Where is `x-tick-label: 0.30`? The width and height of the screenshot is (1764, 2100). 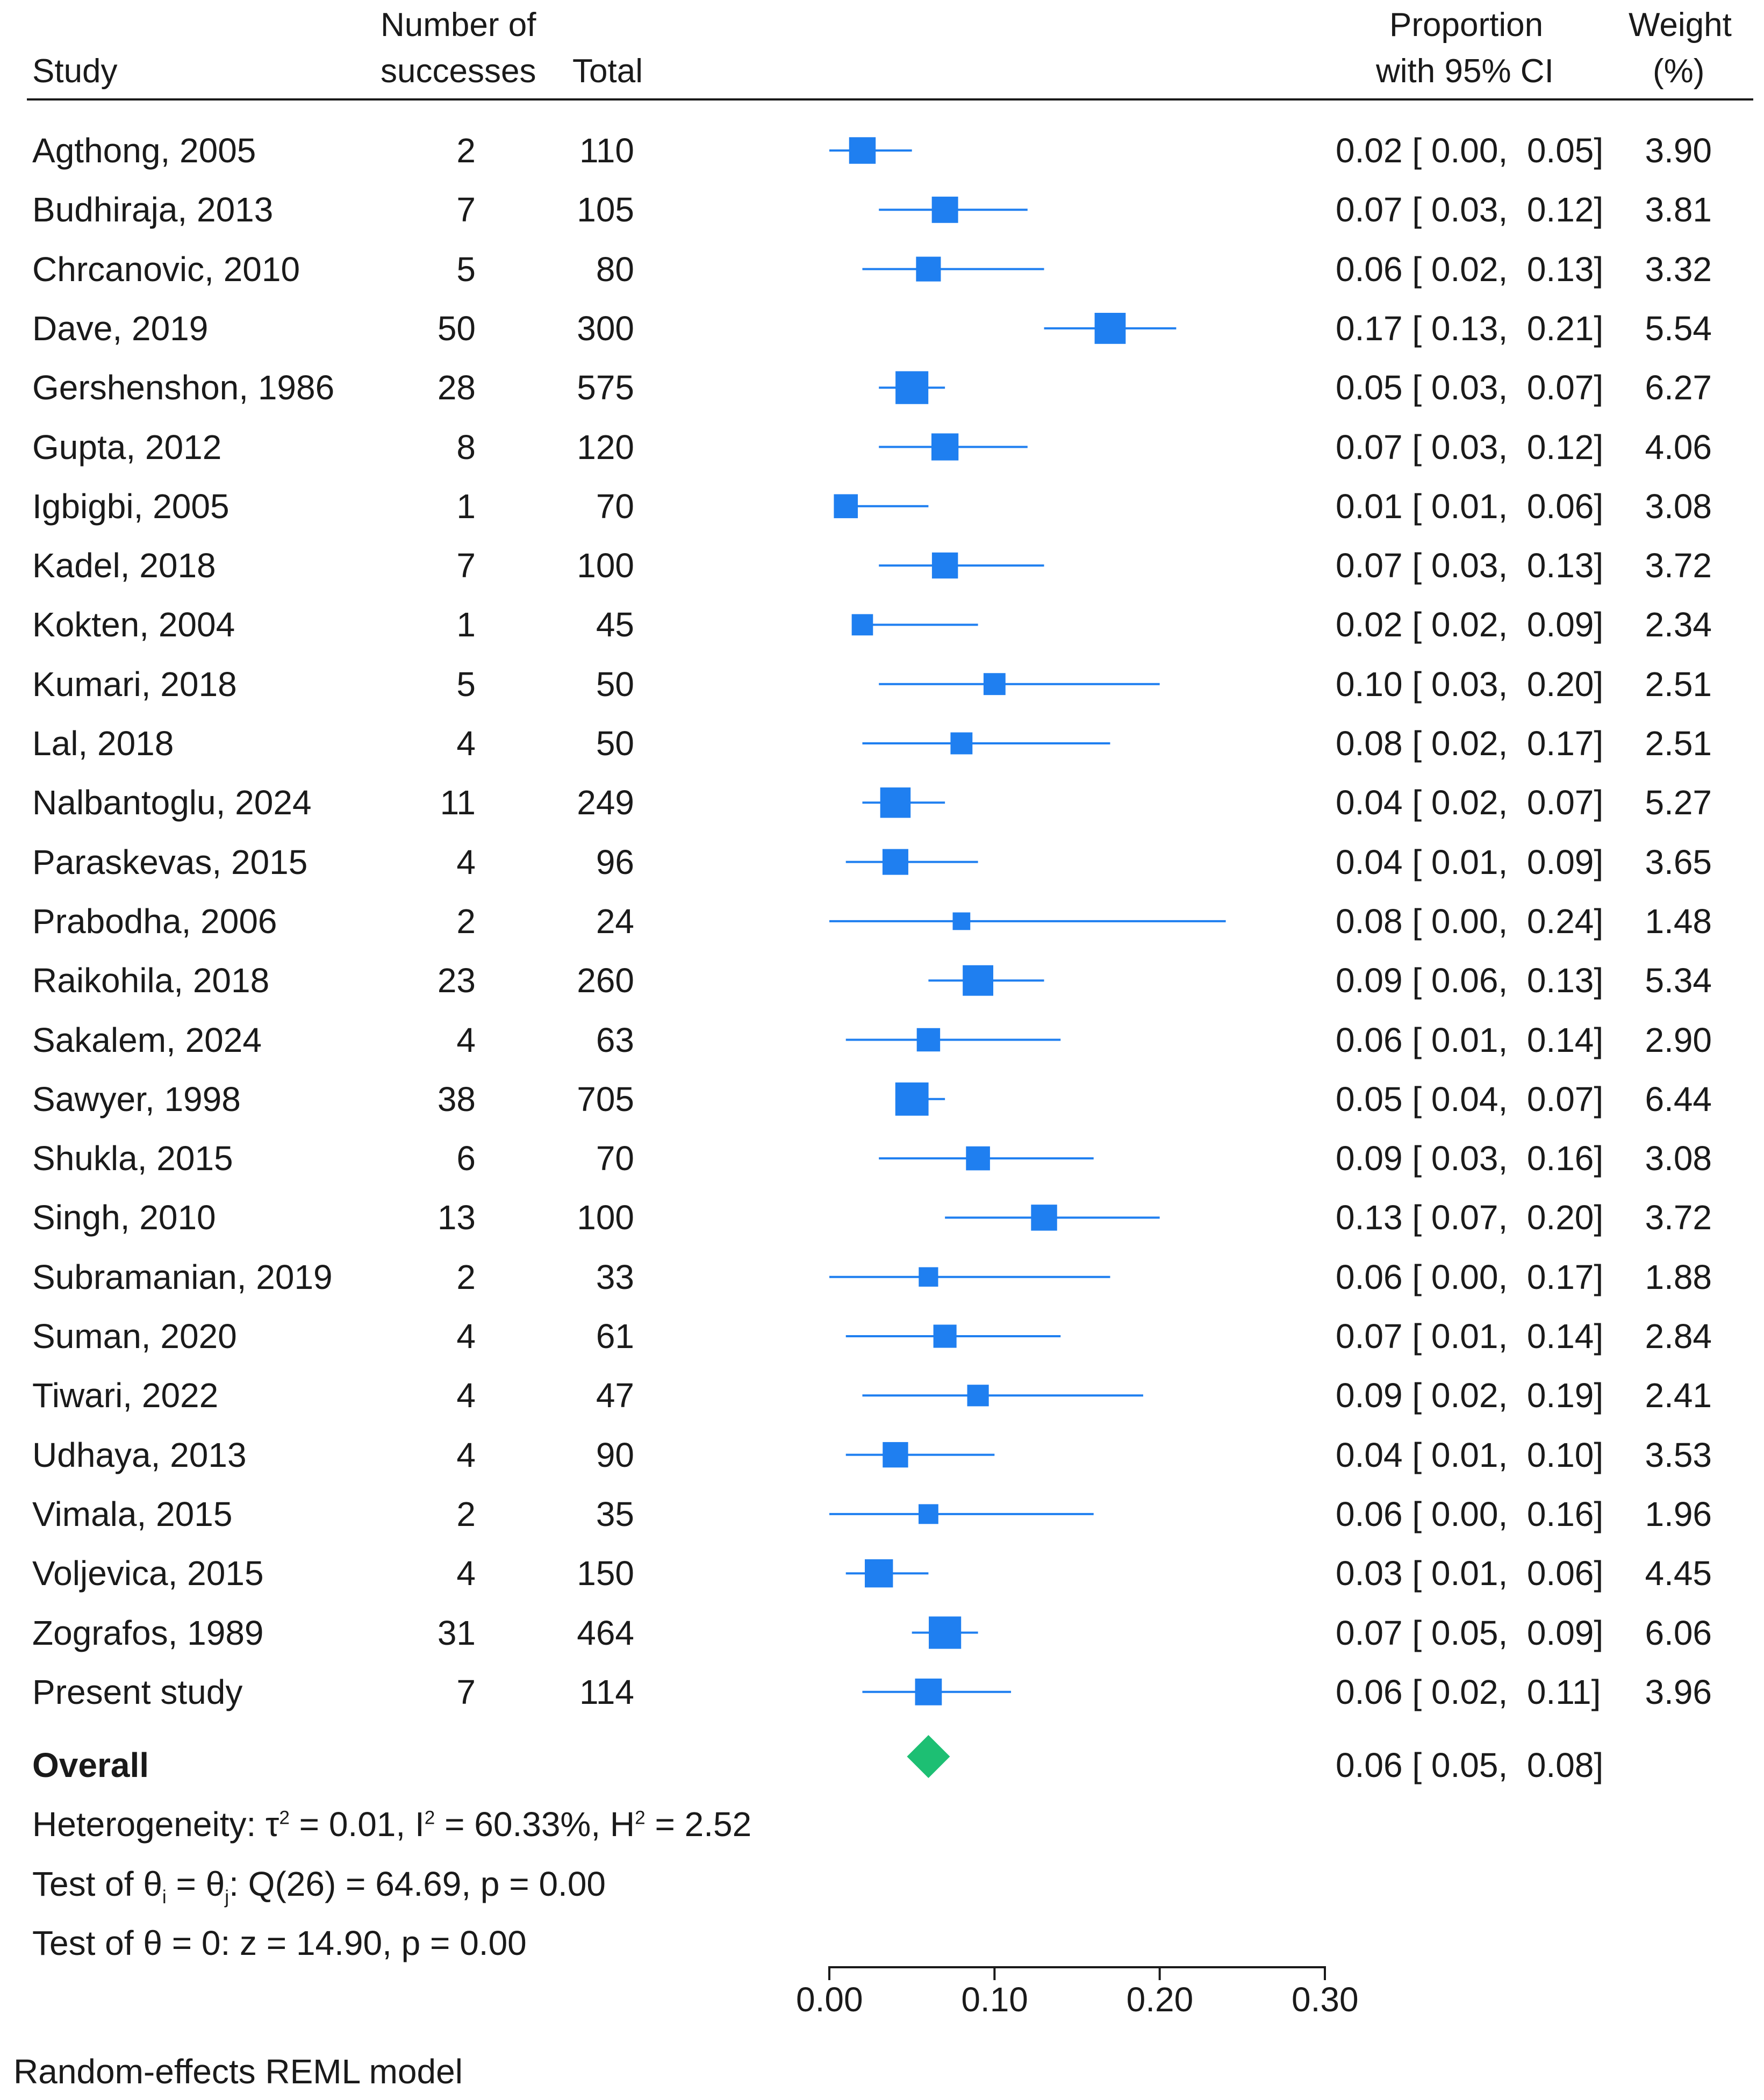 x-tick-label: 0.30 is located at coordinates (1326, 1999).